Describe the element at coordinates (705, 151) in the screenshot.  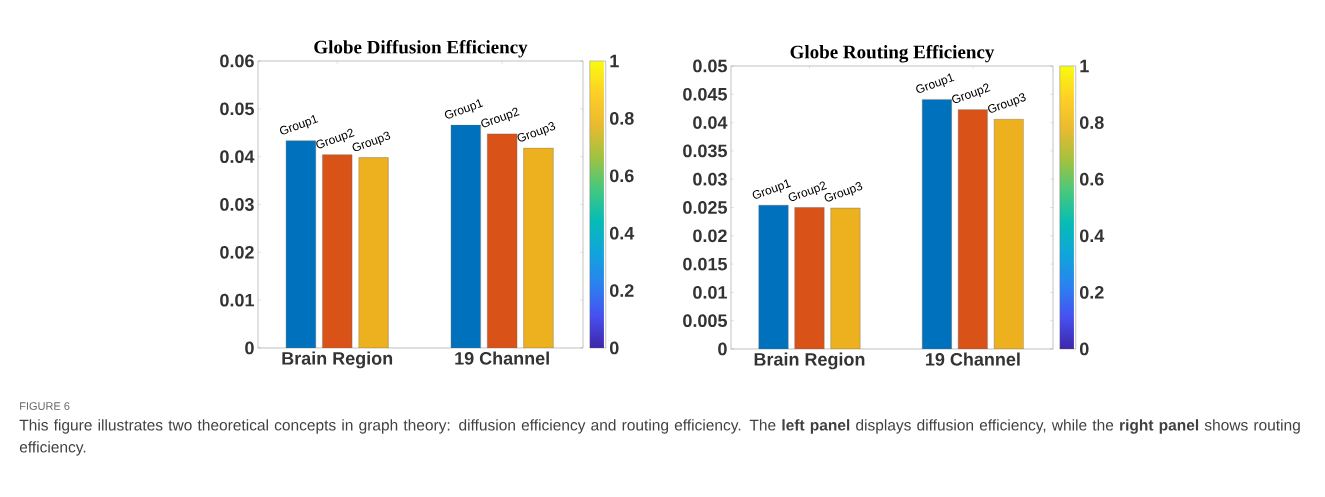
I see `y-tick-label: 0.035` at that location.